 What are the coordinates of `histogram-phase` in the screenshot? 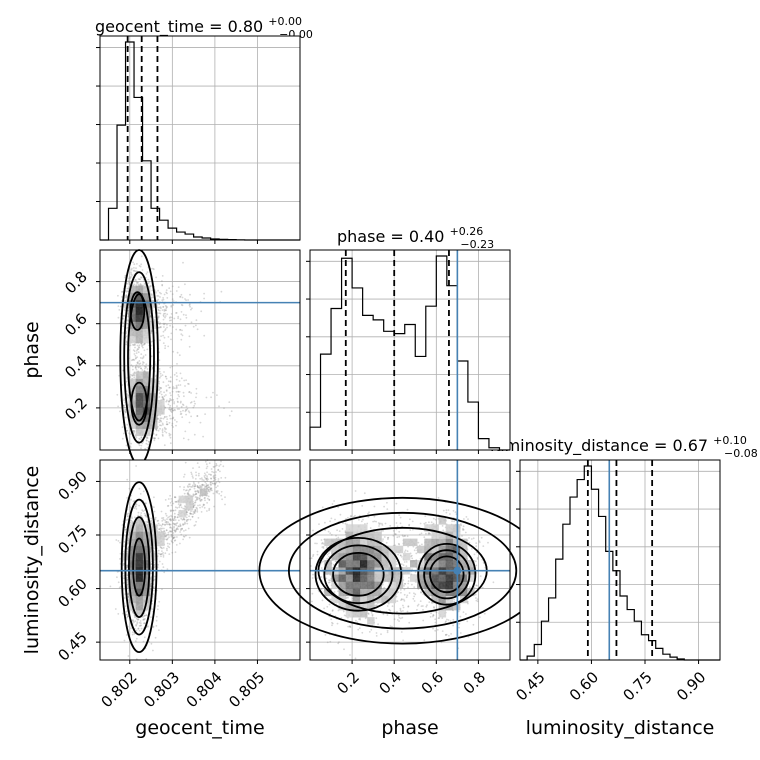 It's located at (408, 351).